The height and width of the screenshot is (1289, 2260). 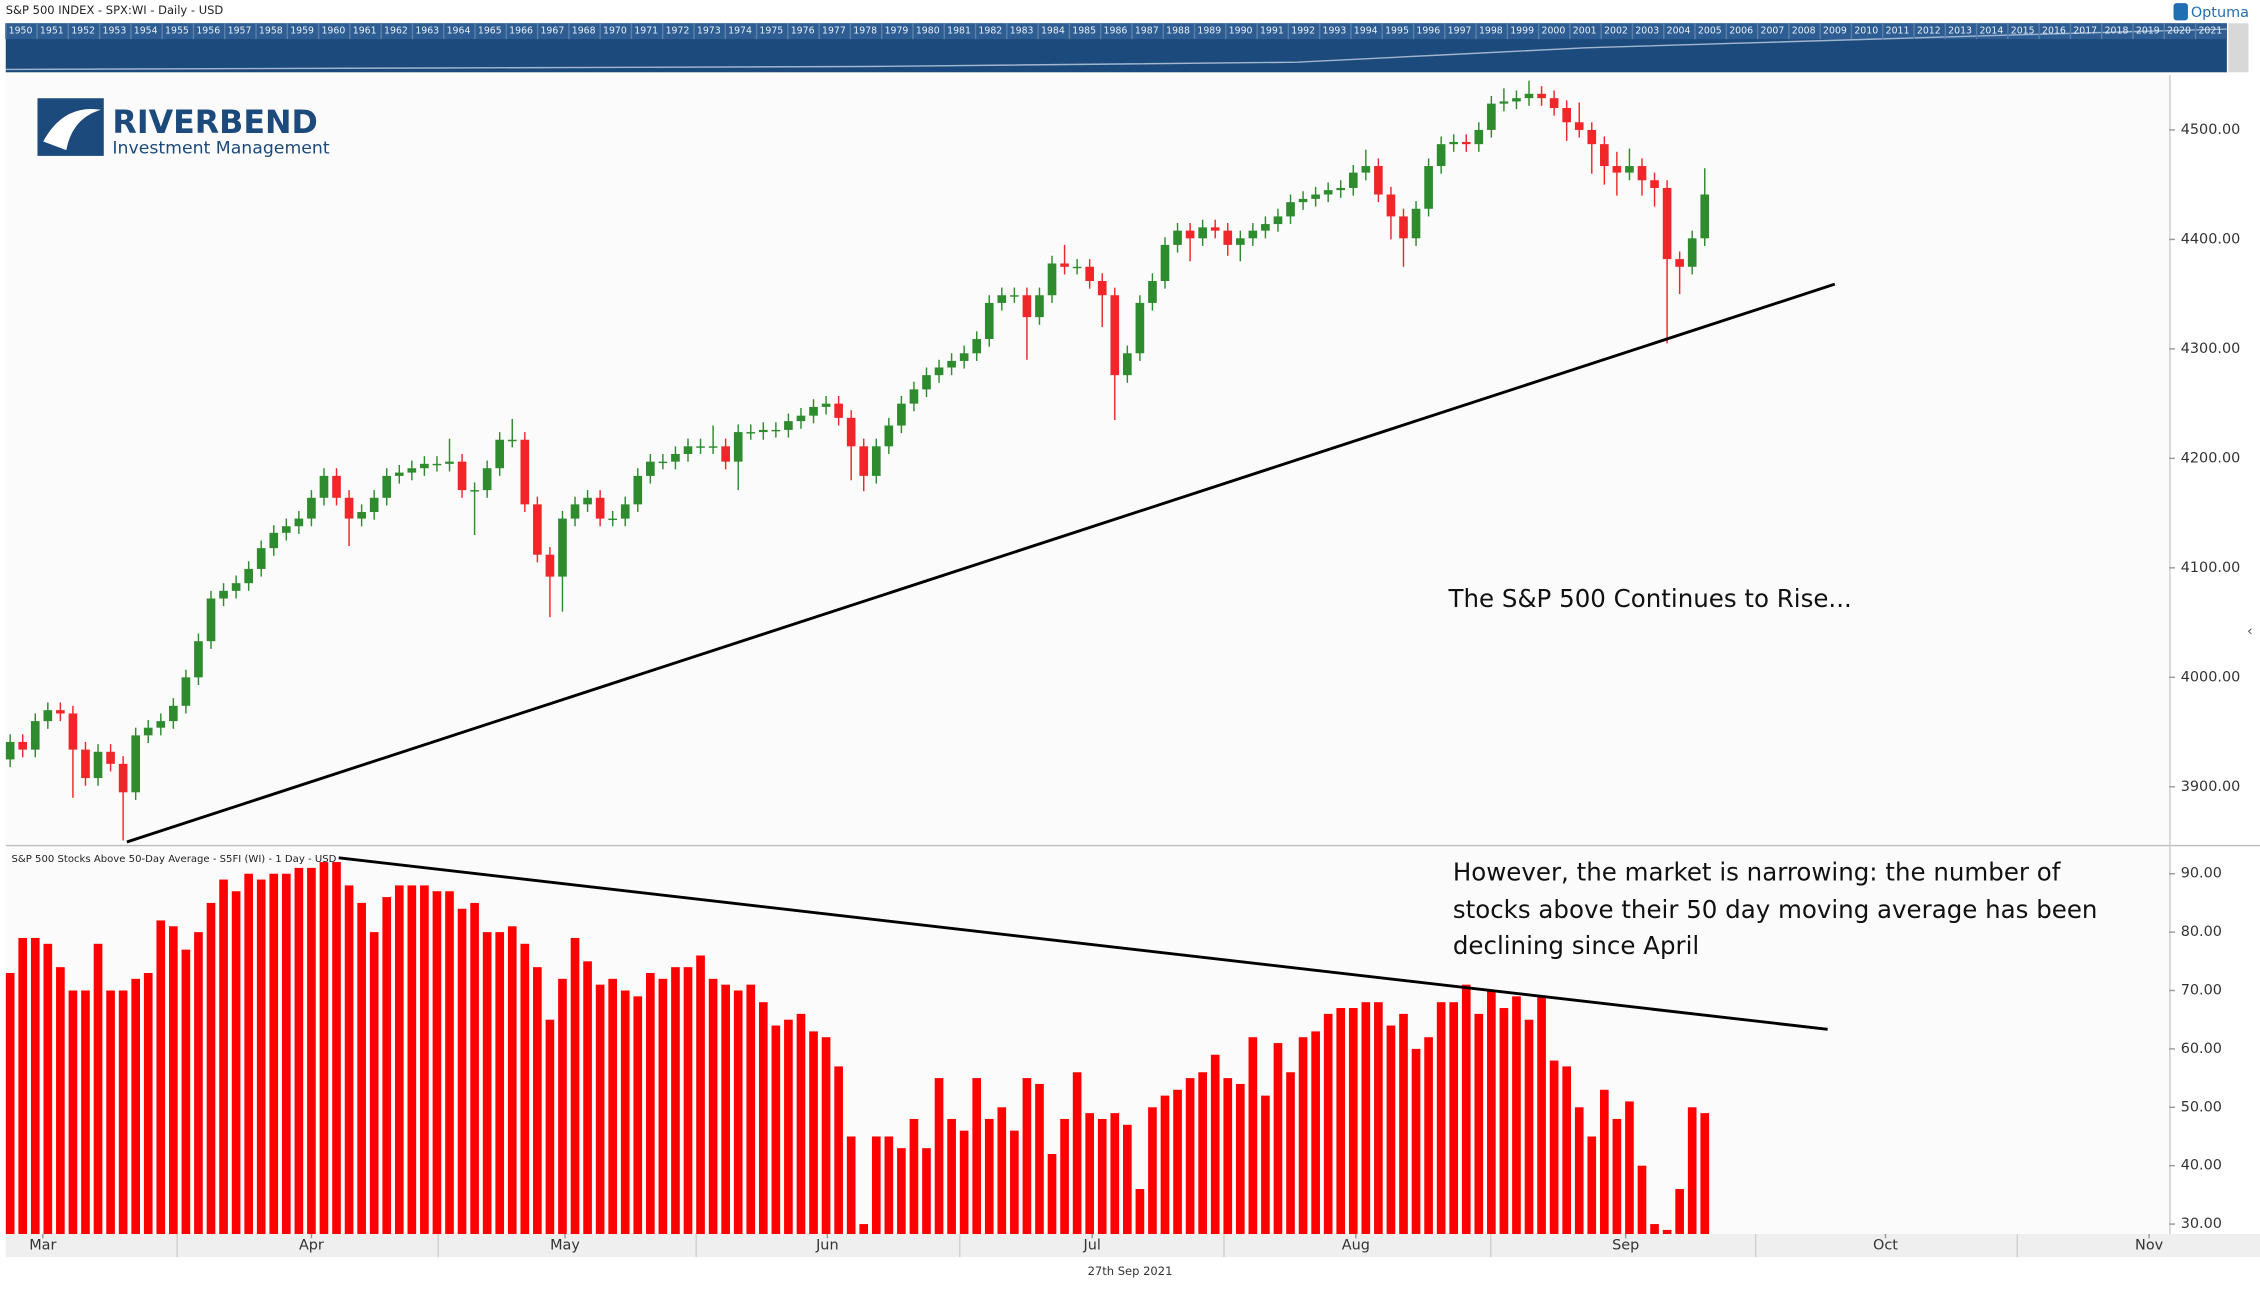 What do you see at coordinates (214, 123) in the screenshot?
I see `logo-name: RIVERBEND` at bounding box center [214, 123].